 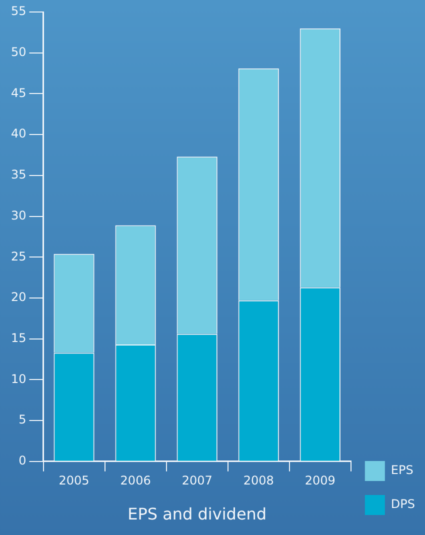 What do you see at coordinates (18, 133) in the screenshot?
I see `y-tick-label: 40` at bounding box center [18, 133].